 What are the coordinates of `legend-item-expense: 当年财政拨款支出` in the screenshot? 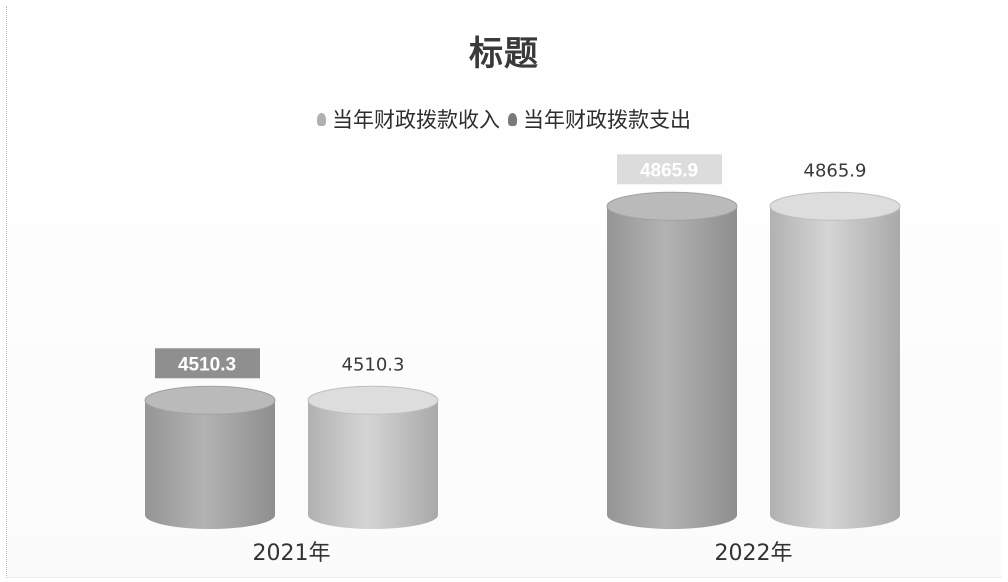 It's located at (599, 119).